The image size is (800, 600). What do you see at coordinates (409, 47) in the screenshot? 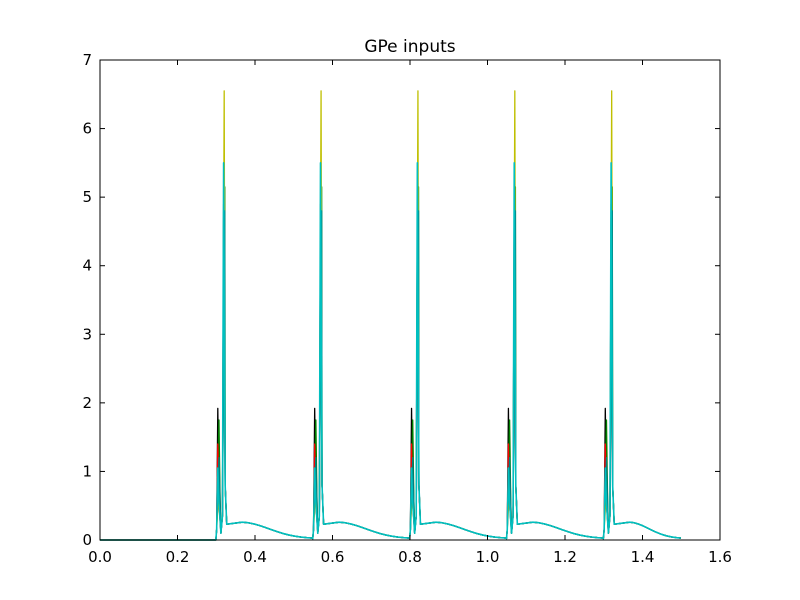
I see `chart-title: GPe inputs` at bounding box center [409, 47].